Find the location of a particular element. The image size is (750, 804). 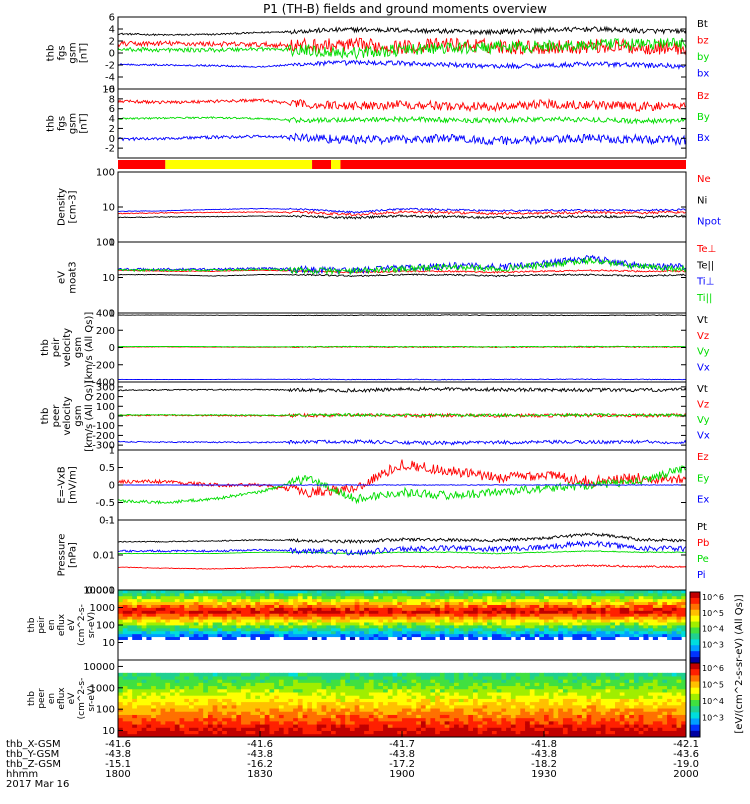

colorbar-cell is located at coordinates (695, 642).